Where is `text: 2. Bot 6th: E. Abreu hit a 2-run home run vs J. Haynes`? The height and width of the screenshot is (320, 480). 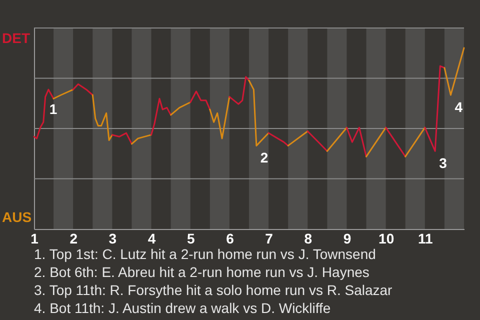
text: 2. Bot 6th: E. Abreu hit a 2-run home run vs J. Haynes is located at coordinates (202, 272).